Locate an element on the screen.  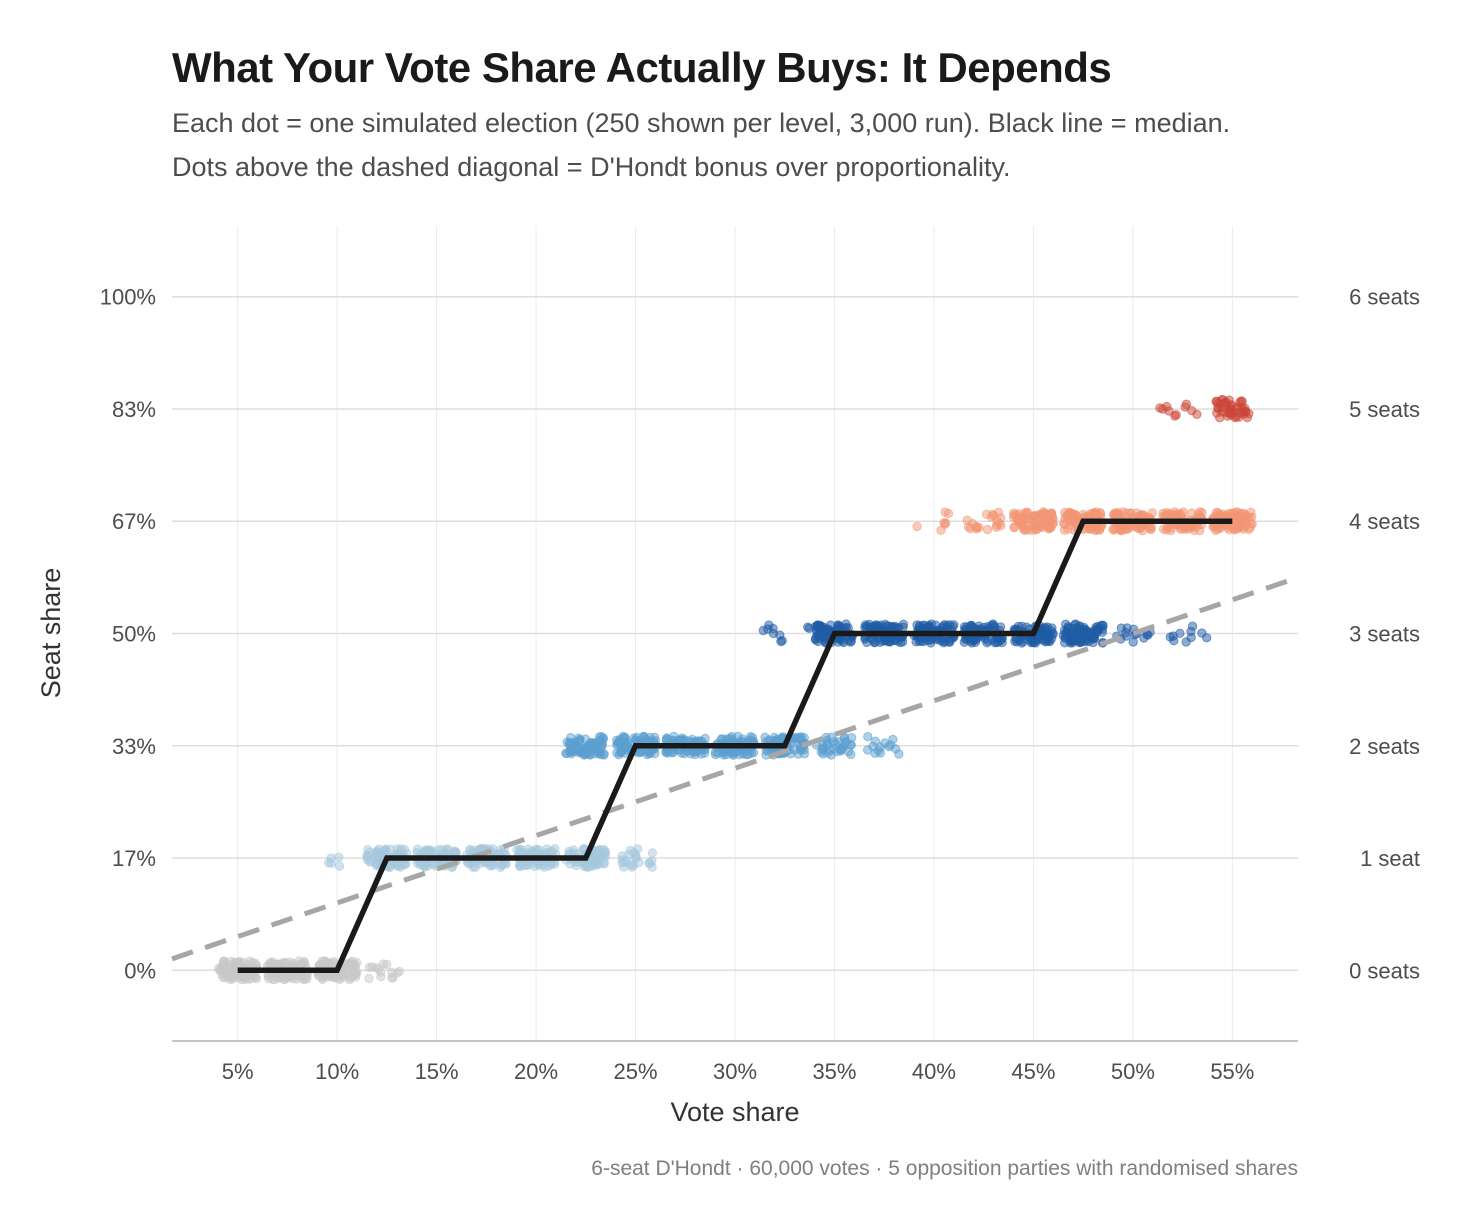
y-axis-ticks: 0% 17% 33% 50% 67% 83% 100% is located at coordinates (128, 634).